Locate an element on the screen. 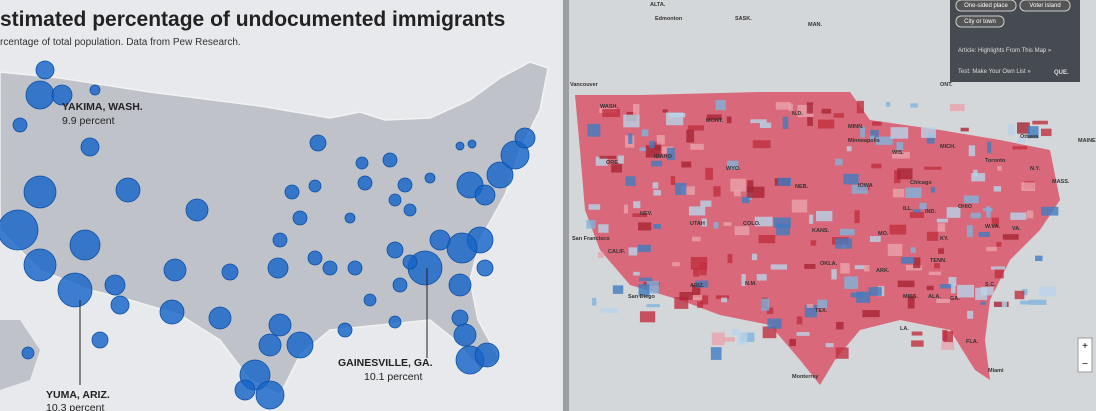 This screenshot has width=1096, height=411. zoom-out: − is located at coordinates (1085, 364).